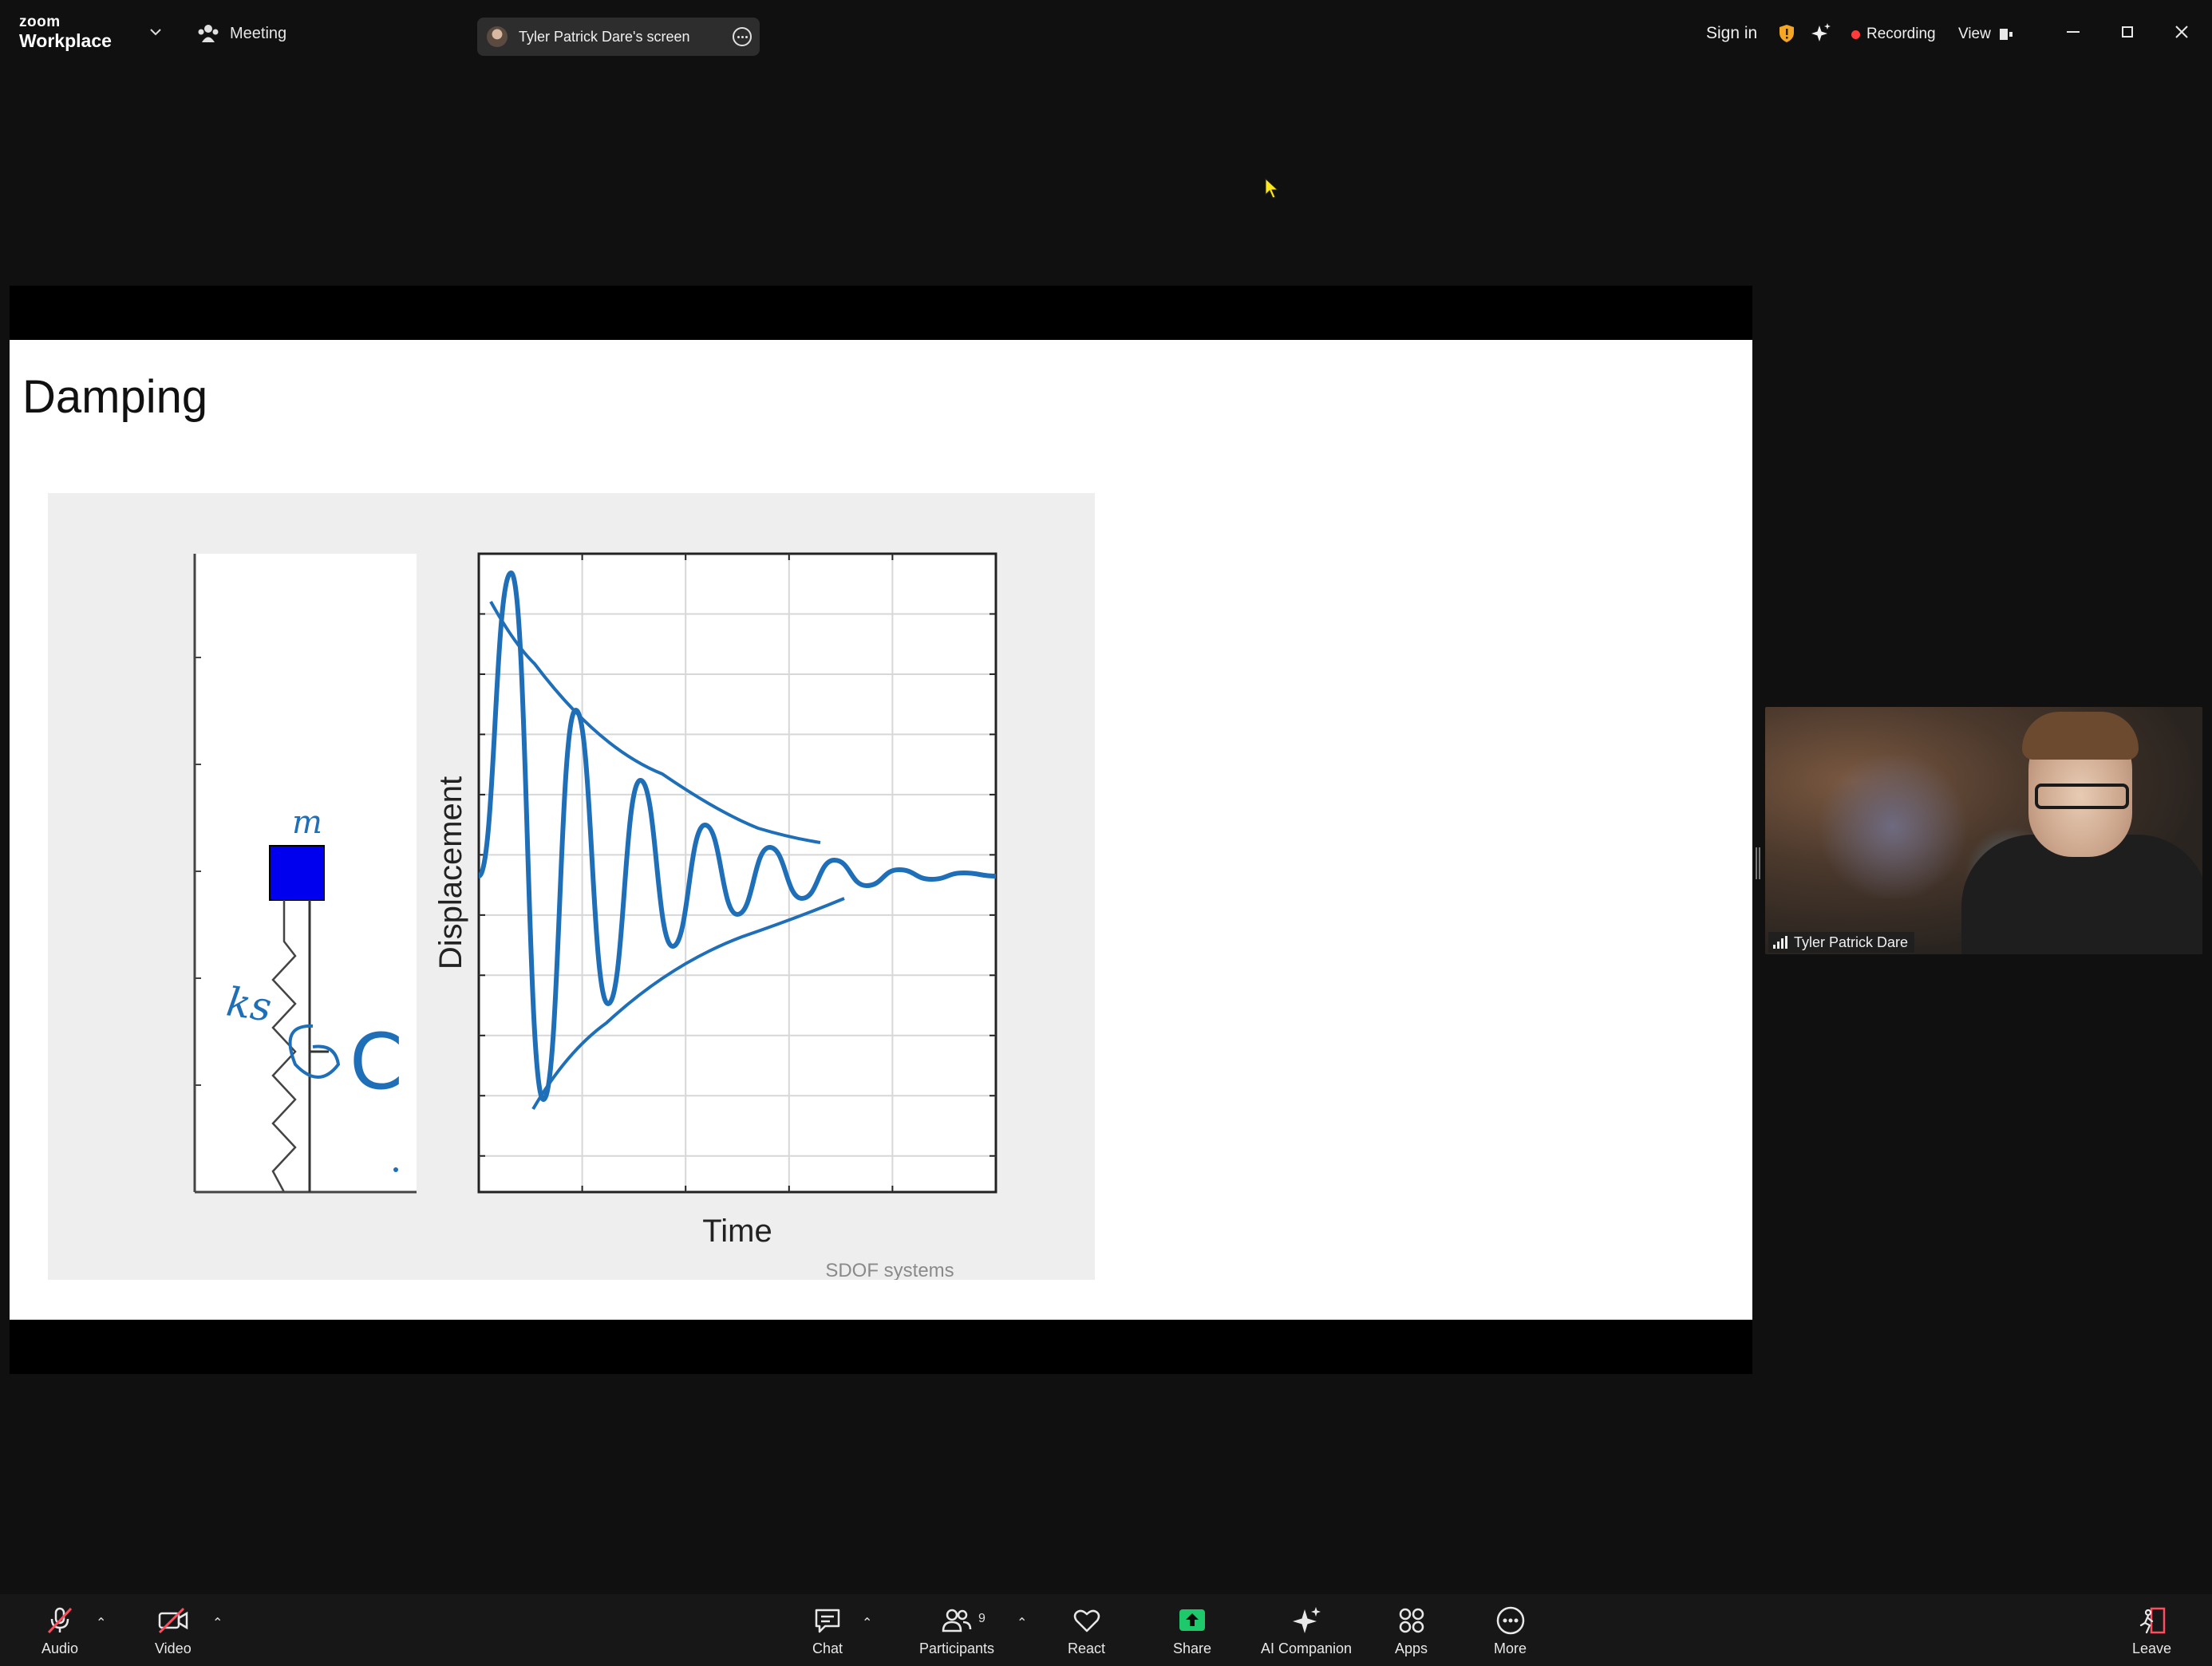 The height and width of the screenshot is (1666, 2212). What do you see at coordinates (1192, 1620) in the screenshot?
I see `share-screen-icon` at bounding box center [1192, 1620].